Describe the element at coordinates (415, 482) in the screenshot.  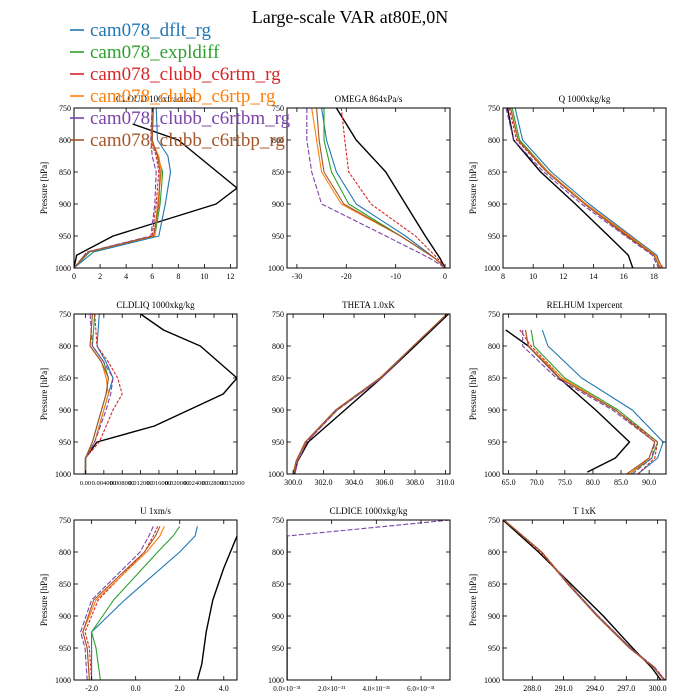
I see `x-tick-label: 308.0` at that location.